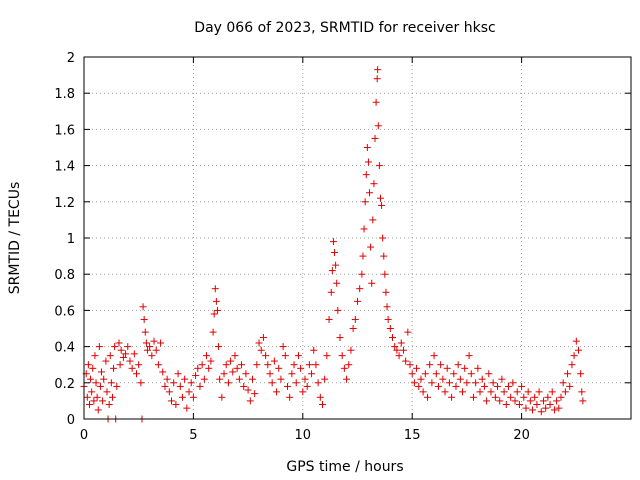 The image size is (640, 480). I want to click on y-tick-label: 0.4, so click(64, 348).